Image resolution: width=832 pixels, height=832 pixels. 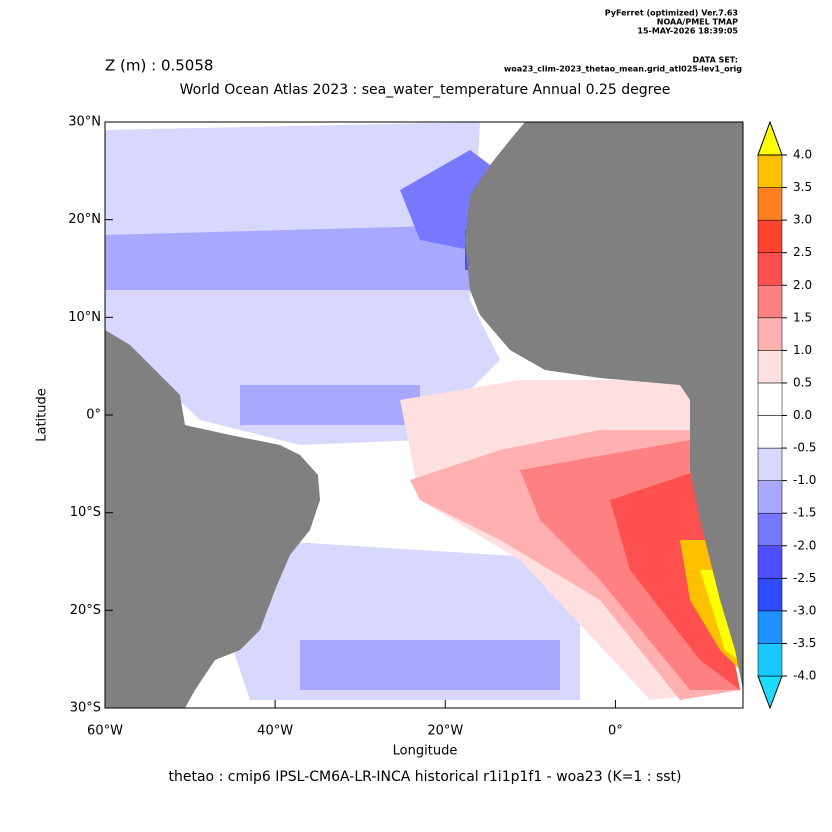 What do you see at coordinates (802, 382) in the screenshot?
I see `colorbar-label: 0.5` at bounding box center [802, 382].